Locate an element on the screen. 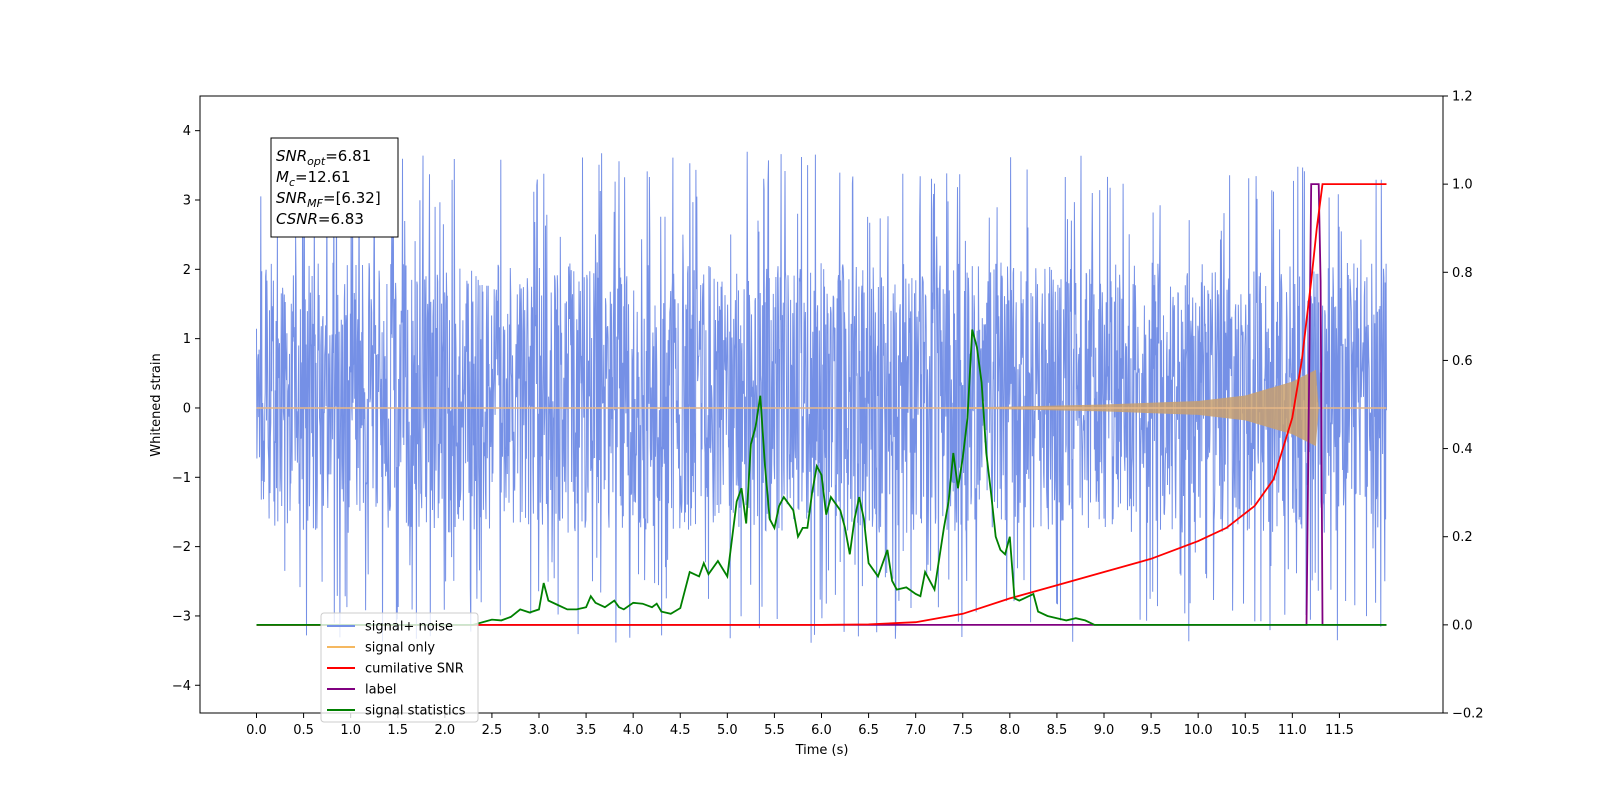 This screenshot has height=800, width=1600. x-tick-label: 0.0 is located at coordinates (256, 730).